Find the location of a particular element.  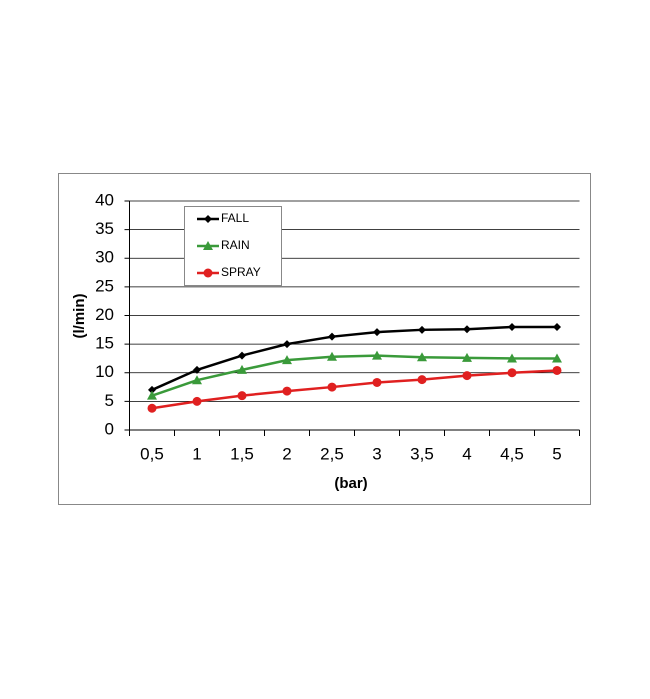

legend-label: SPRAY is located at coordinates (241, 272).